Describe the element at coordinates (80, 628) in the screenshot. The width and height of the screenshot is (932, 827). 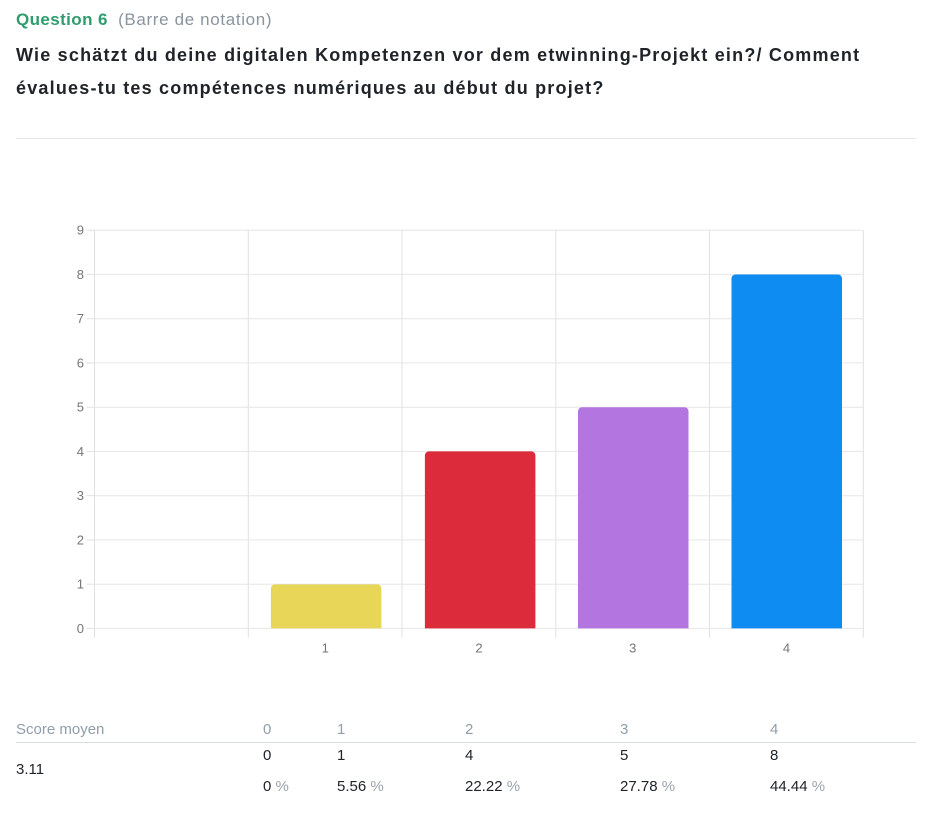
I see `svg-text: 0` at that location.